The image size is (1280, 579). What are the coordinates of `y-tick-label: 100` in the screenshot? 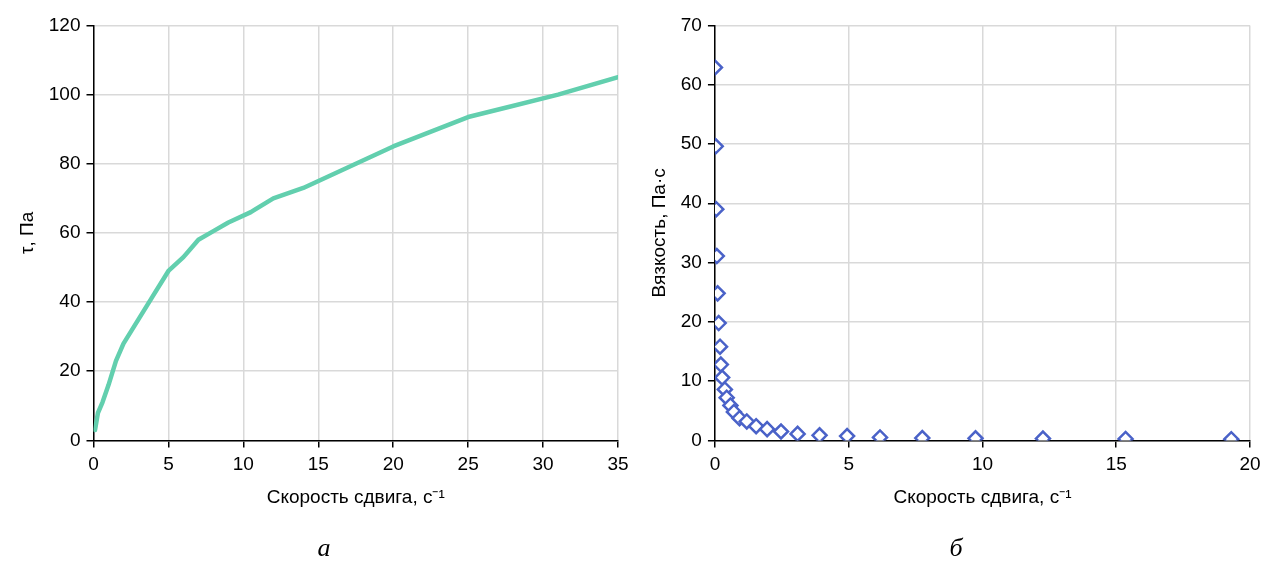 It's located at (64, 93).